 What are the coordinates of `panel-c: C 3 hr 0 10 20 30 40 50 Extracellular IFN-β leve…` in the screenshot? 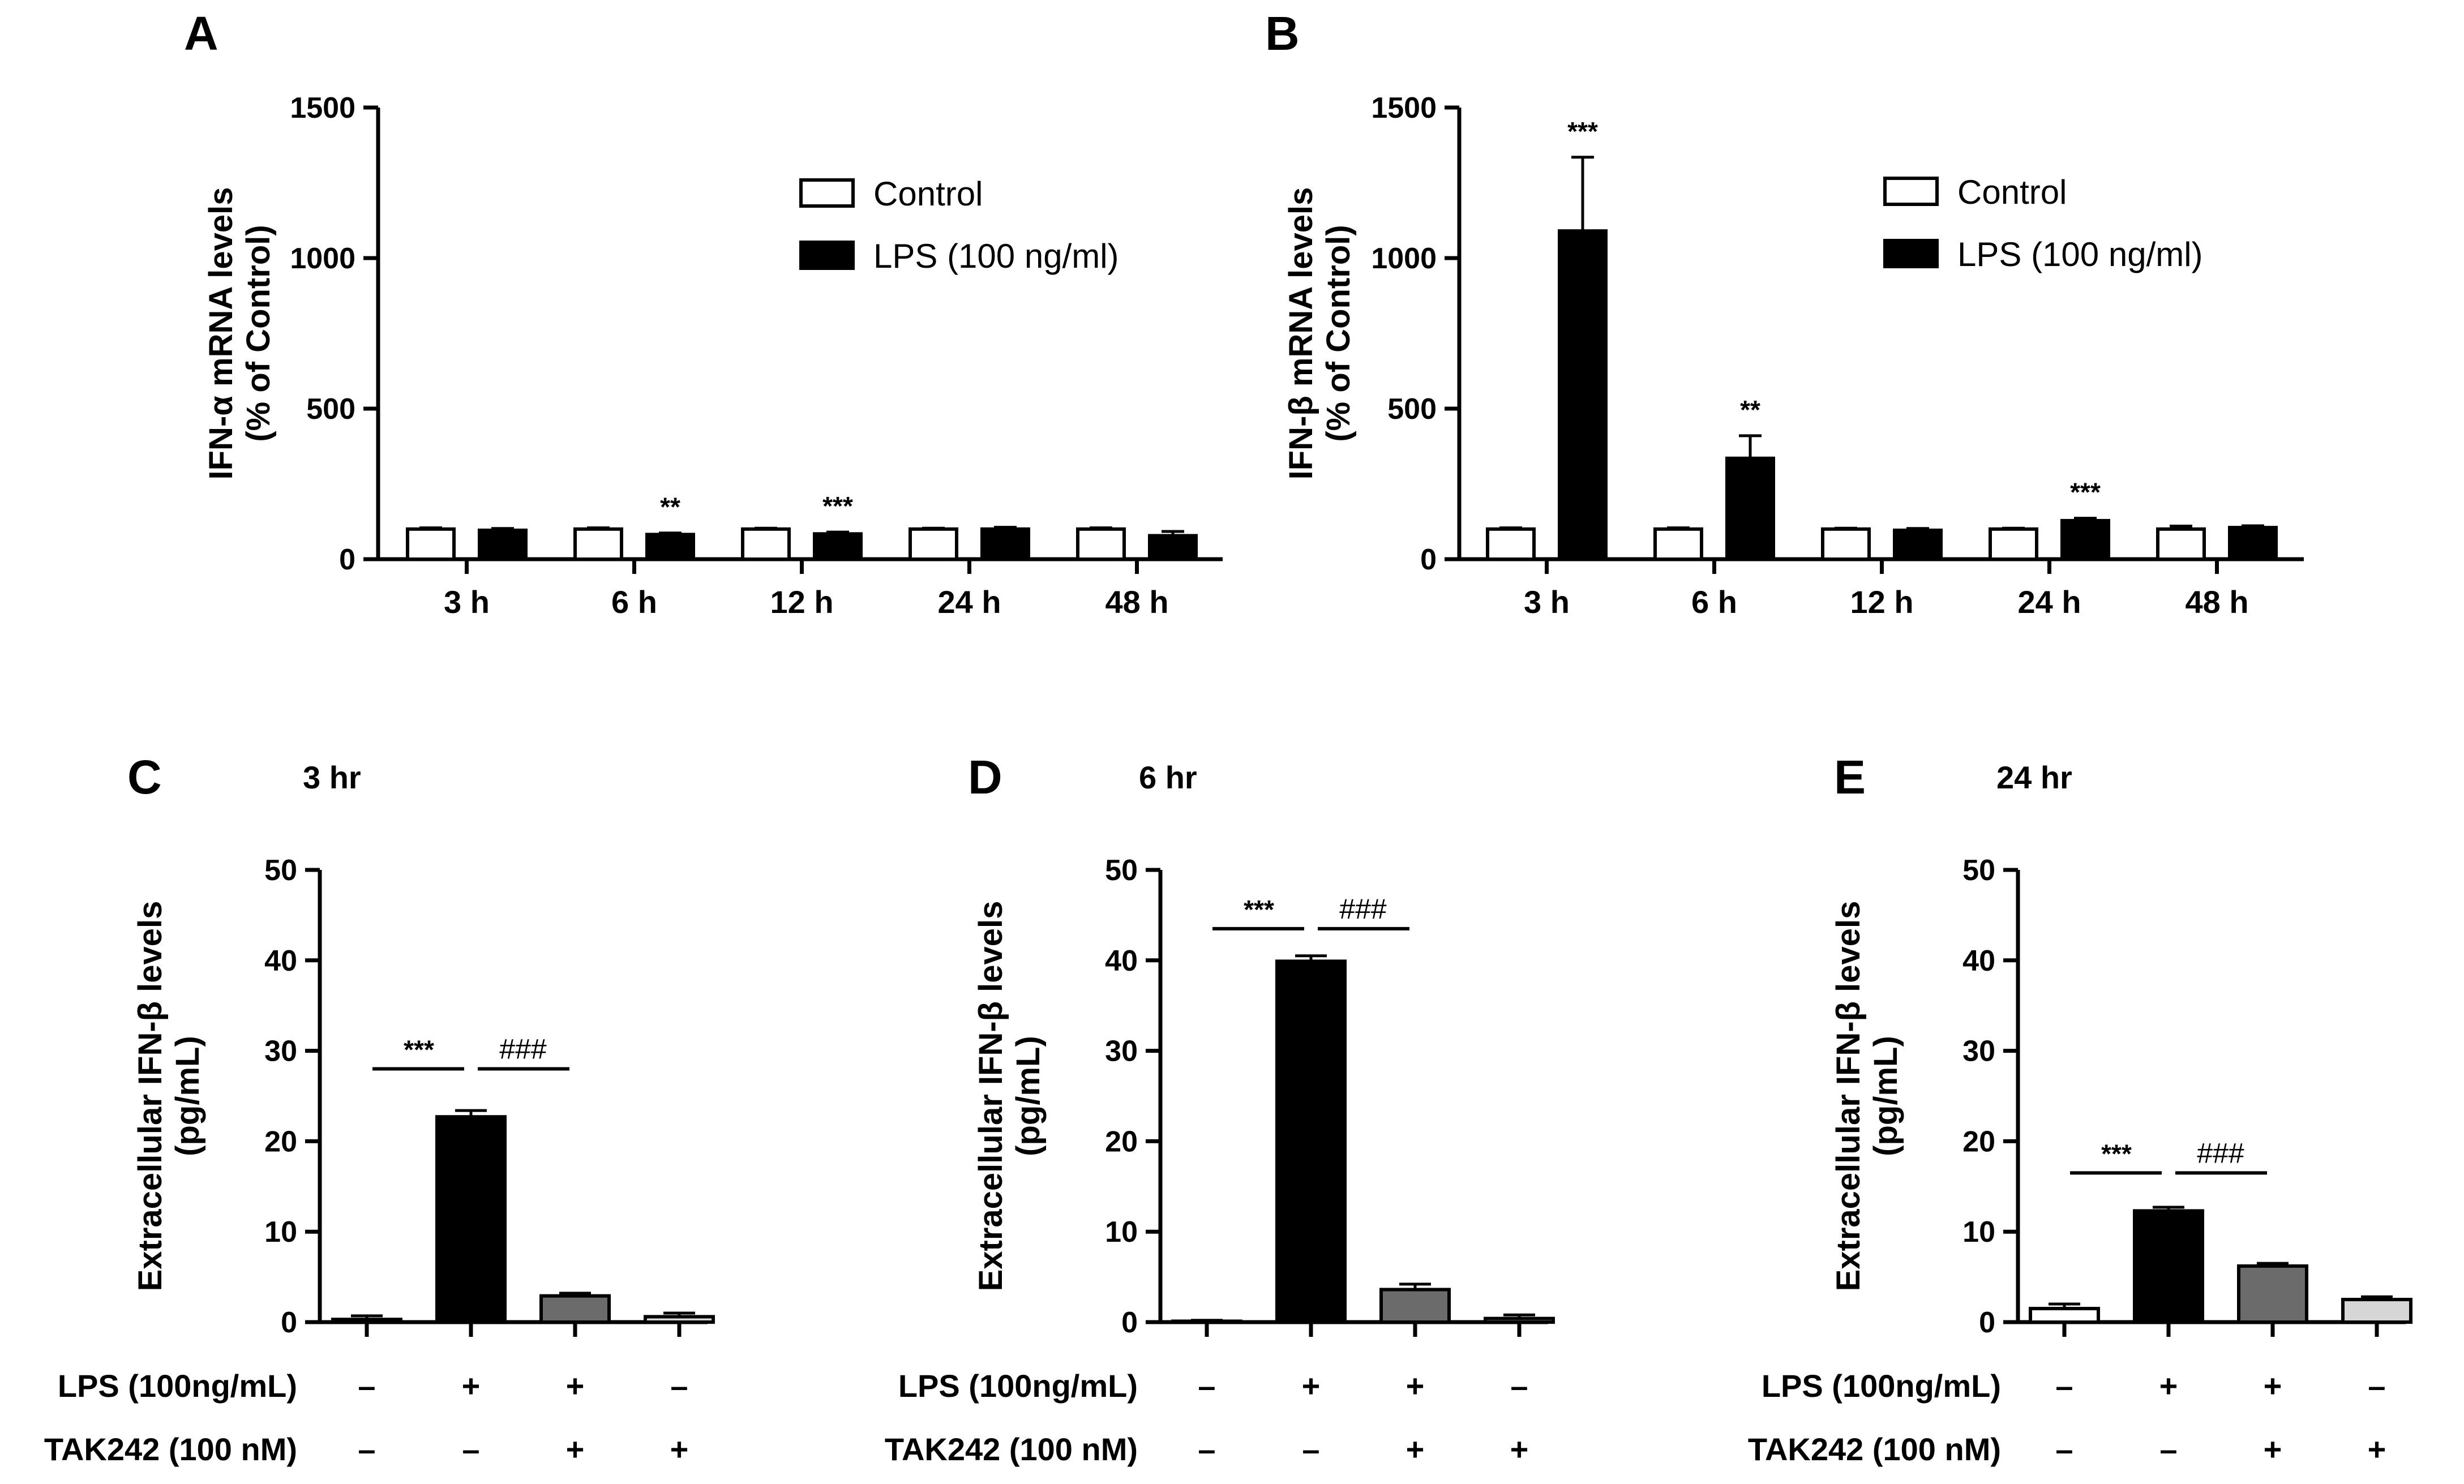 It's located at (380, 1108).